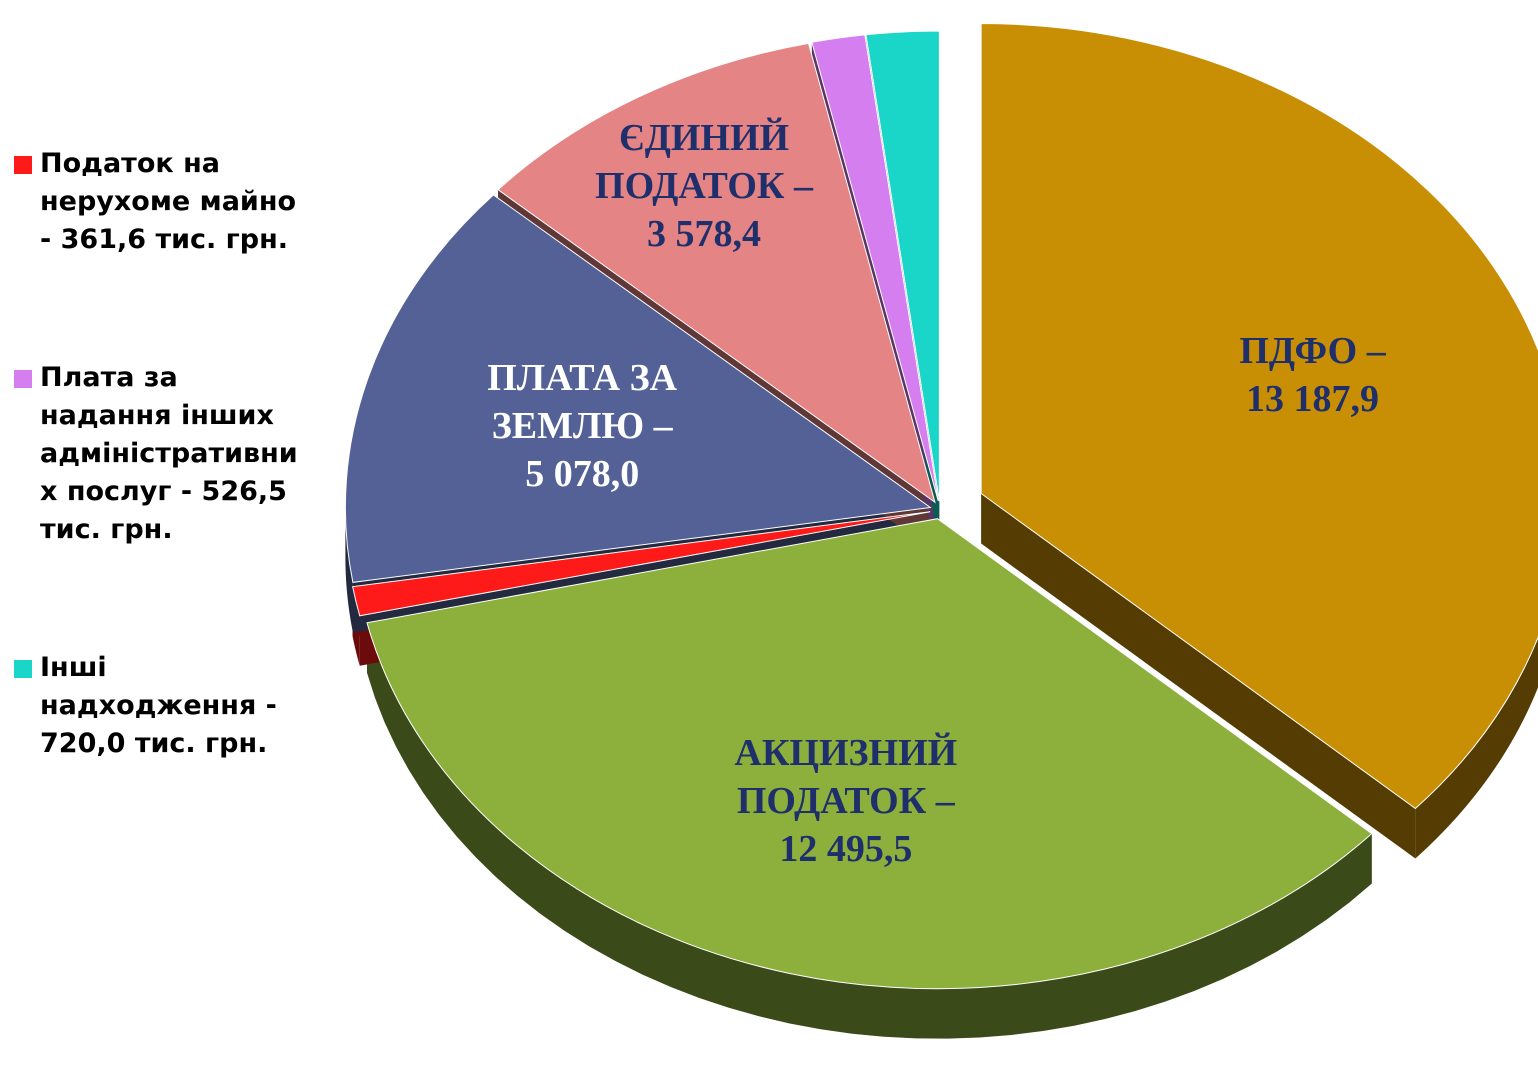 The height and width of the screenshot is (1077, 1538). I want to click on slice-value: 5 078,0, so click(582, 473).